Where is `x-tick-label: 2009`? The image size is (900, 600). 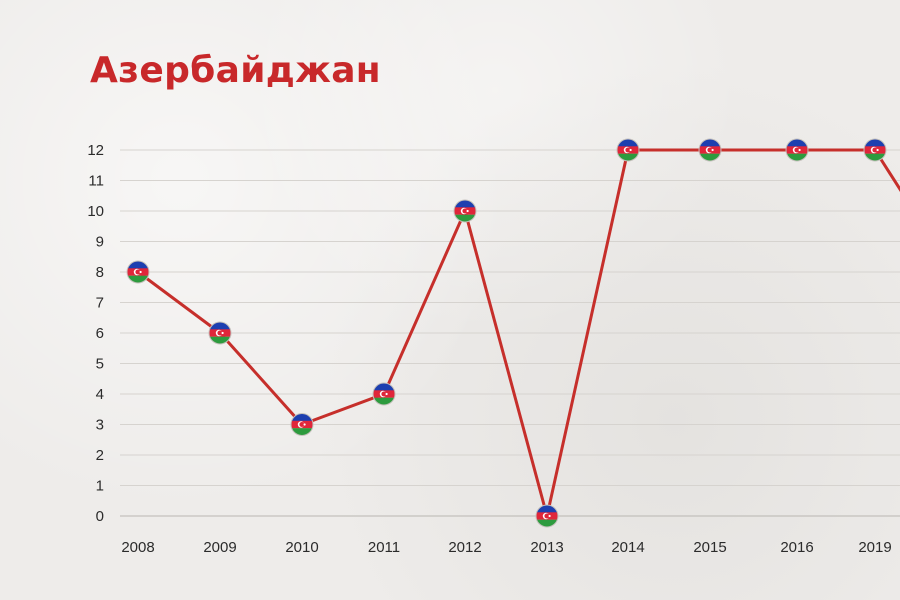
x-tick-label: 2009 is located at coordinates (219, 547).